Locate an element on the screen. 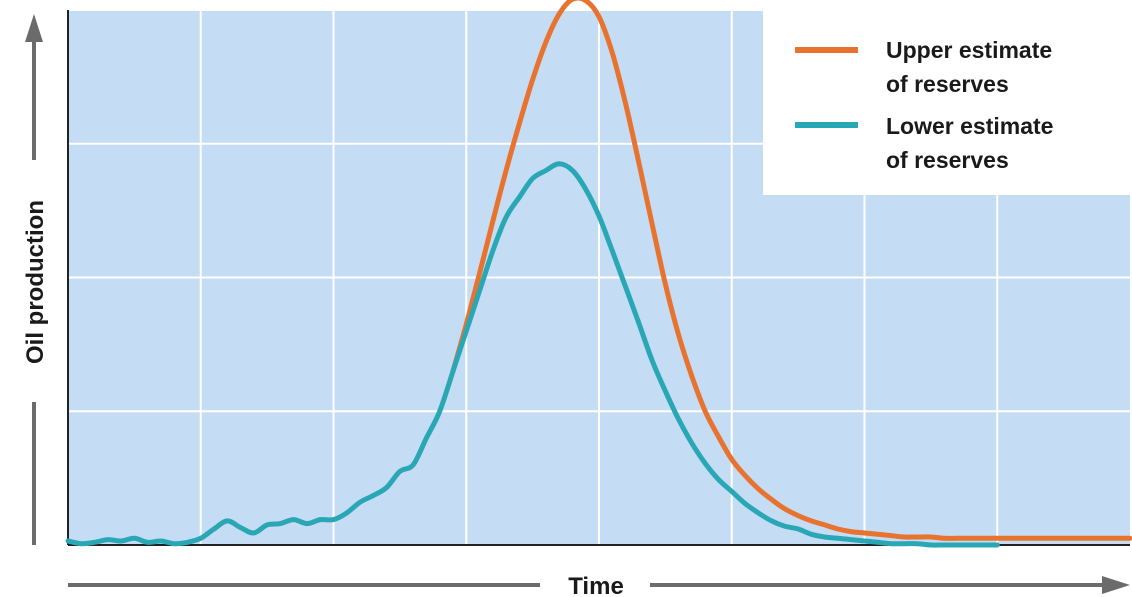  x-axis-title-group: Time is located at coordinates (599, 585).